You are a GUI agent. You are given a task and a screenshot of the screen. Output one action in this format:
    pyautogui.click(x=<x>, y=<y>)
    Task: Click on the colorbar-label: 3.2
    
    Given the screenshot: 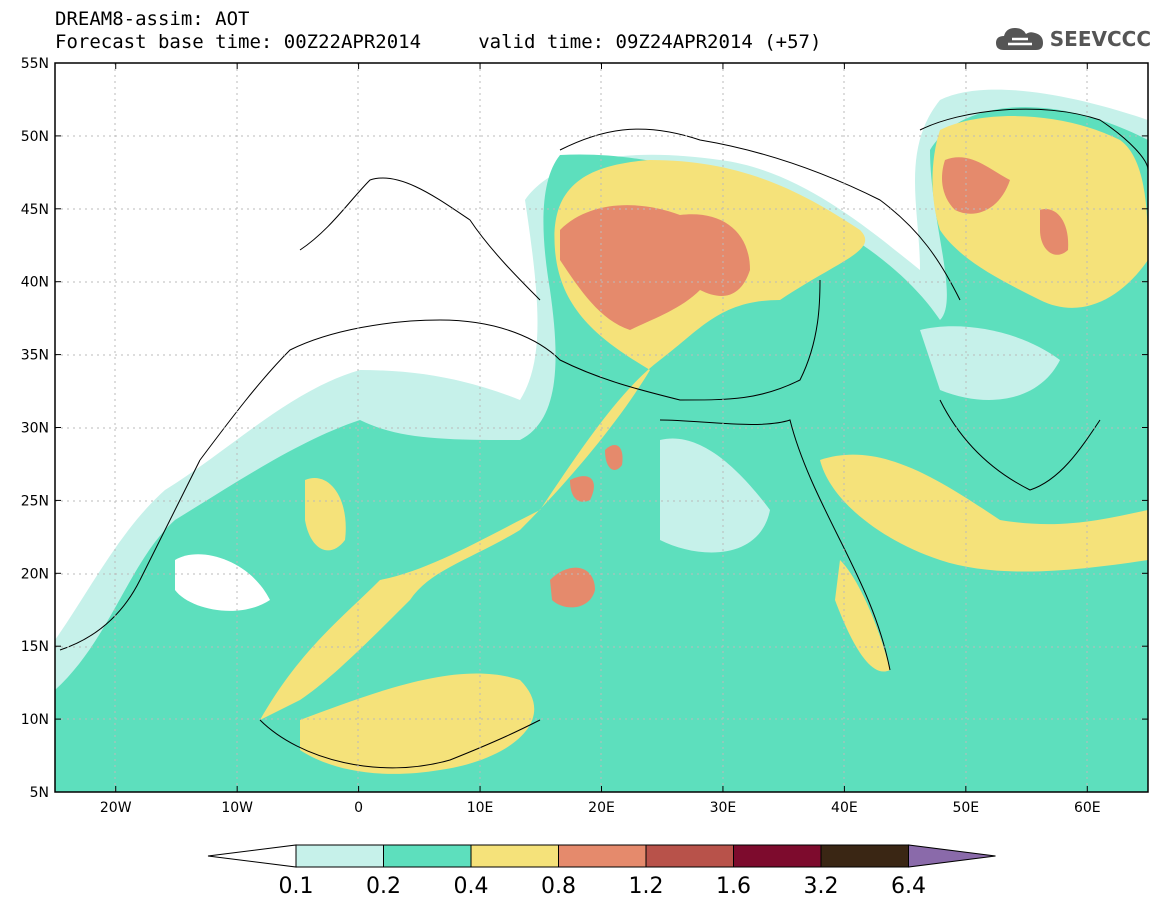 What is the action you would take?
    pyautogui.click(x=821, y=886)
    